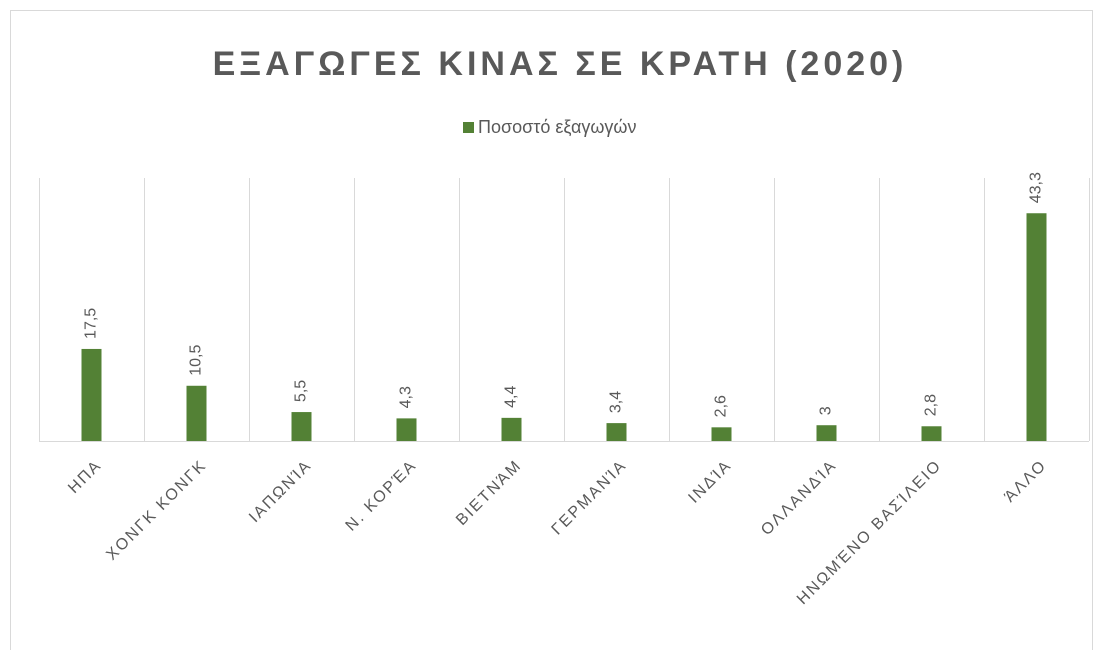 The height and width of the screenshot is (655, 1103). I want to click on data-label: 2,6, so click(721, 406).